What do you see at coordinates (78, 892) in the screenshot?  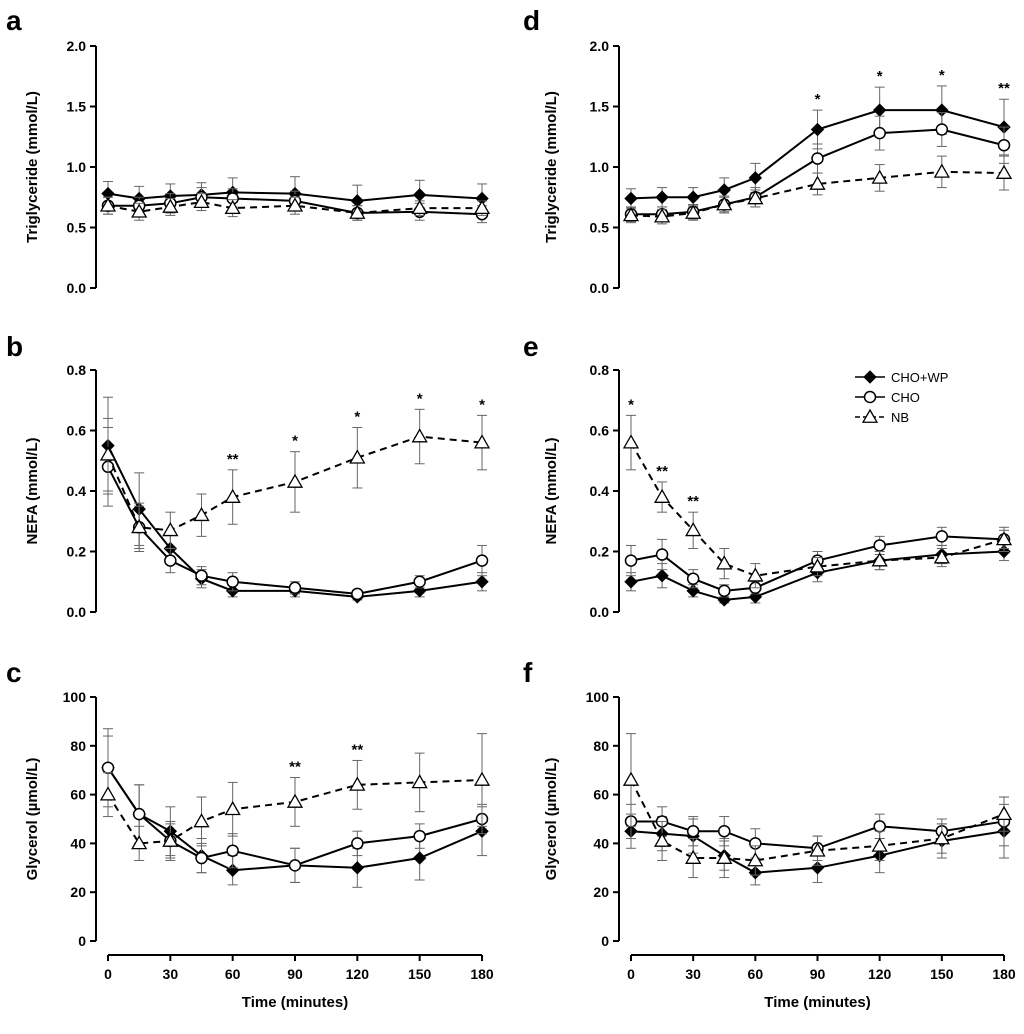 I see `y-tick-label: 20` at bounding box center [78, 892].